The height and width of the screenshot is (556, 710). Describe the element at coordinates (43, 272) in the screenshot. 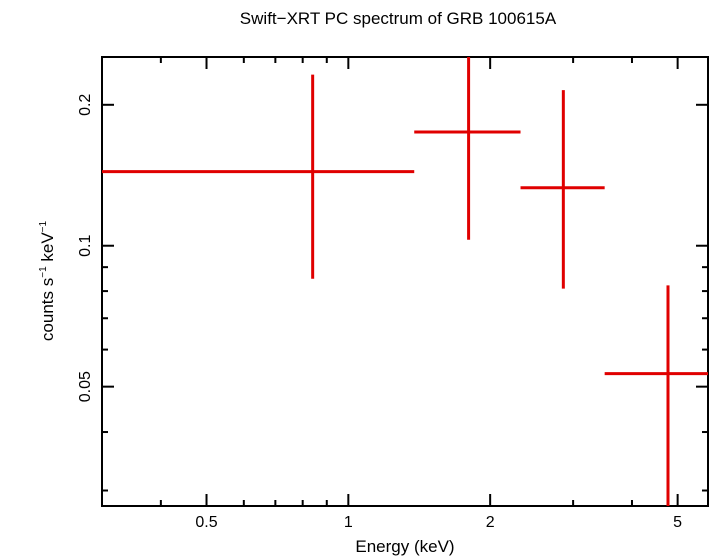

I see `y-axis-label-sup1: −1` at that location.